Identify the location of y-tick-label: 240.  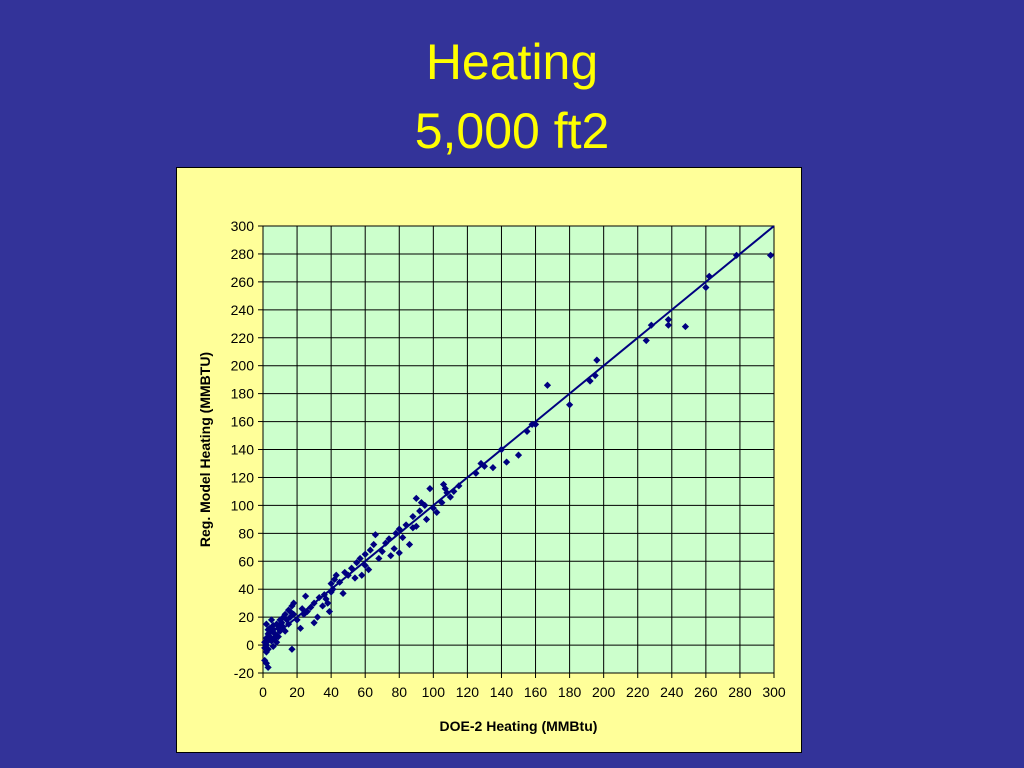
(243, 310).